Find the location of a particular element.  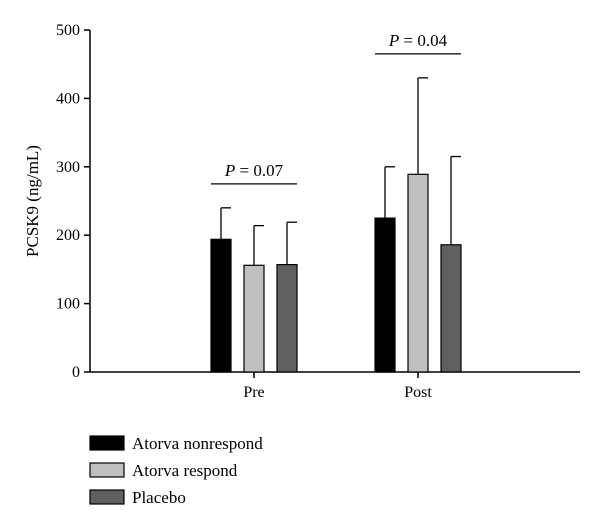

y-tick-label: 500 is located at coordinates (68, 30).